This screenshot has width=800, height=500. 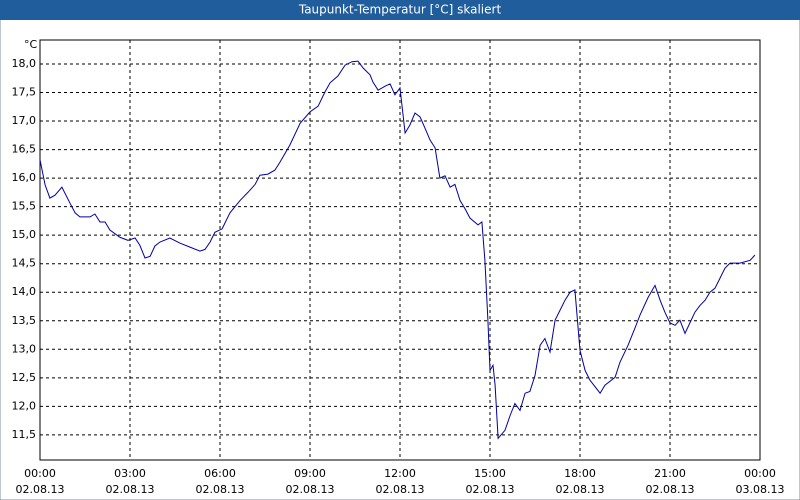 I want to click on y-tick-label: 18,0, so click(x=24, y=63).